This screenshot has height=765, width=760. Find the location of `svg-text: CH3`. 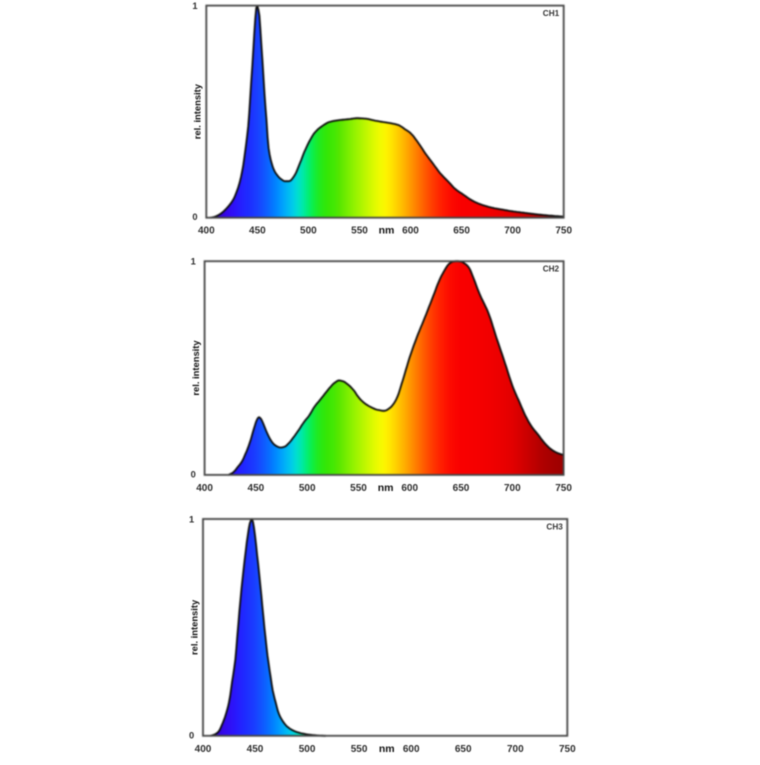

svg-text: CH3 is located at coordinates (554, 526).